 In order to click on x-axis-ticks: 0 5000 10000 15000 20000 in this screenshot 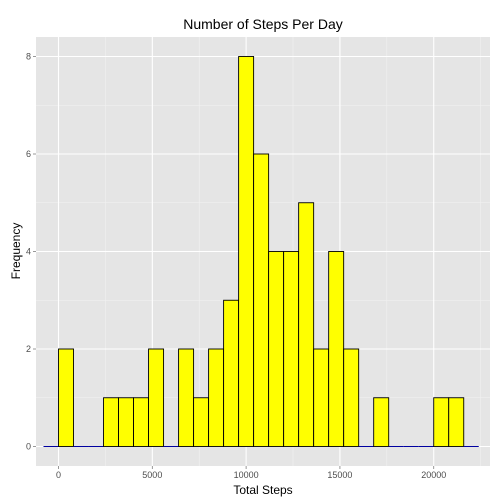, I will do `click(251, 473)`.